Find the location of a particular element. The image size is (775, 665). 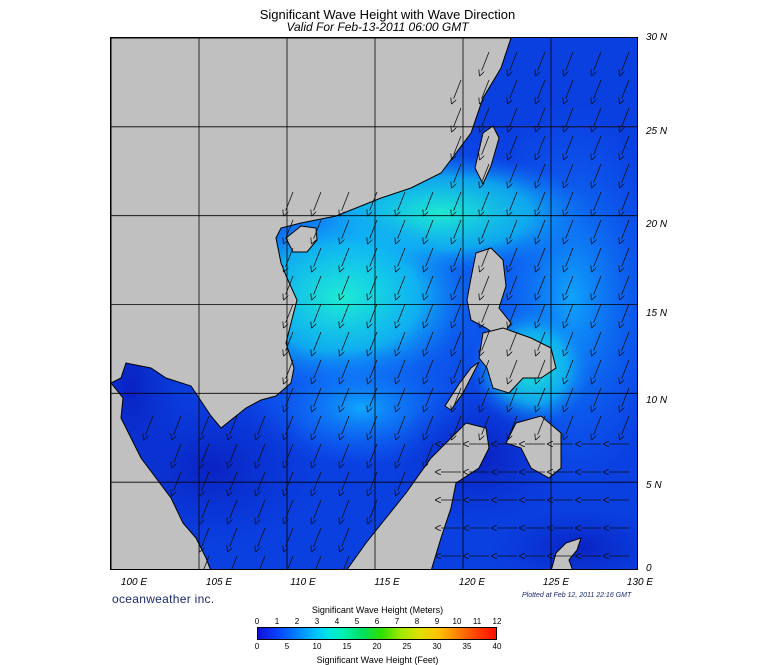

lat-label-30n: 30 N is located at coordinates (657, 37).